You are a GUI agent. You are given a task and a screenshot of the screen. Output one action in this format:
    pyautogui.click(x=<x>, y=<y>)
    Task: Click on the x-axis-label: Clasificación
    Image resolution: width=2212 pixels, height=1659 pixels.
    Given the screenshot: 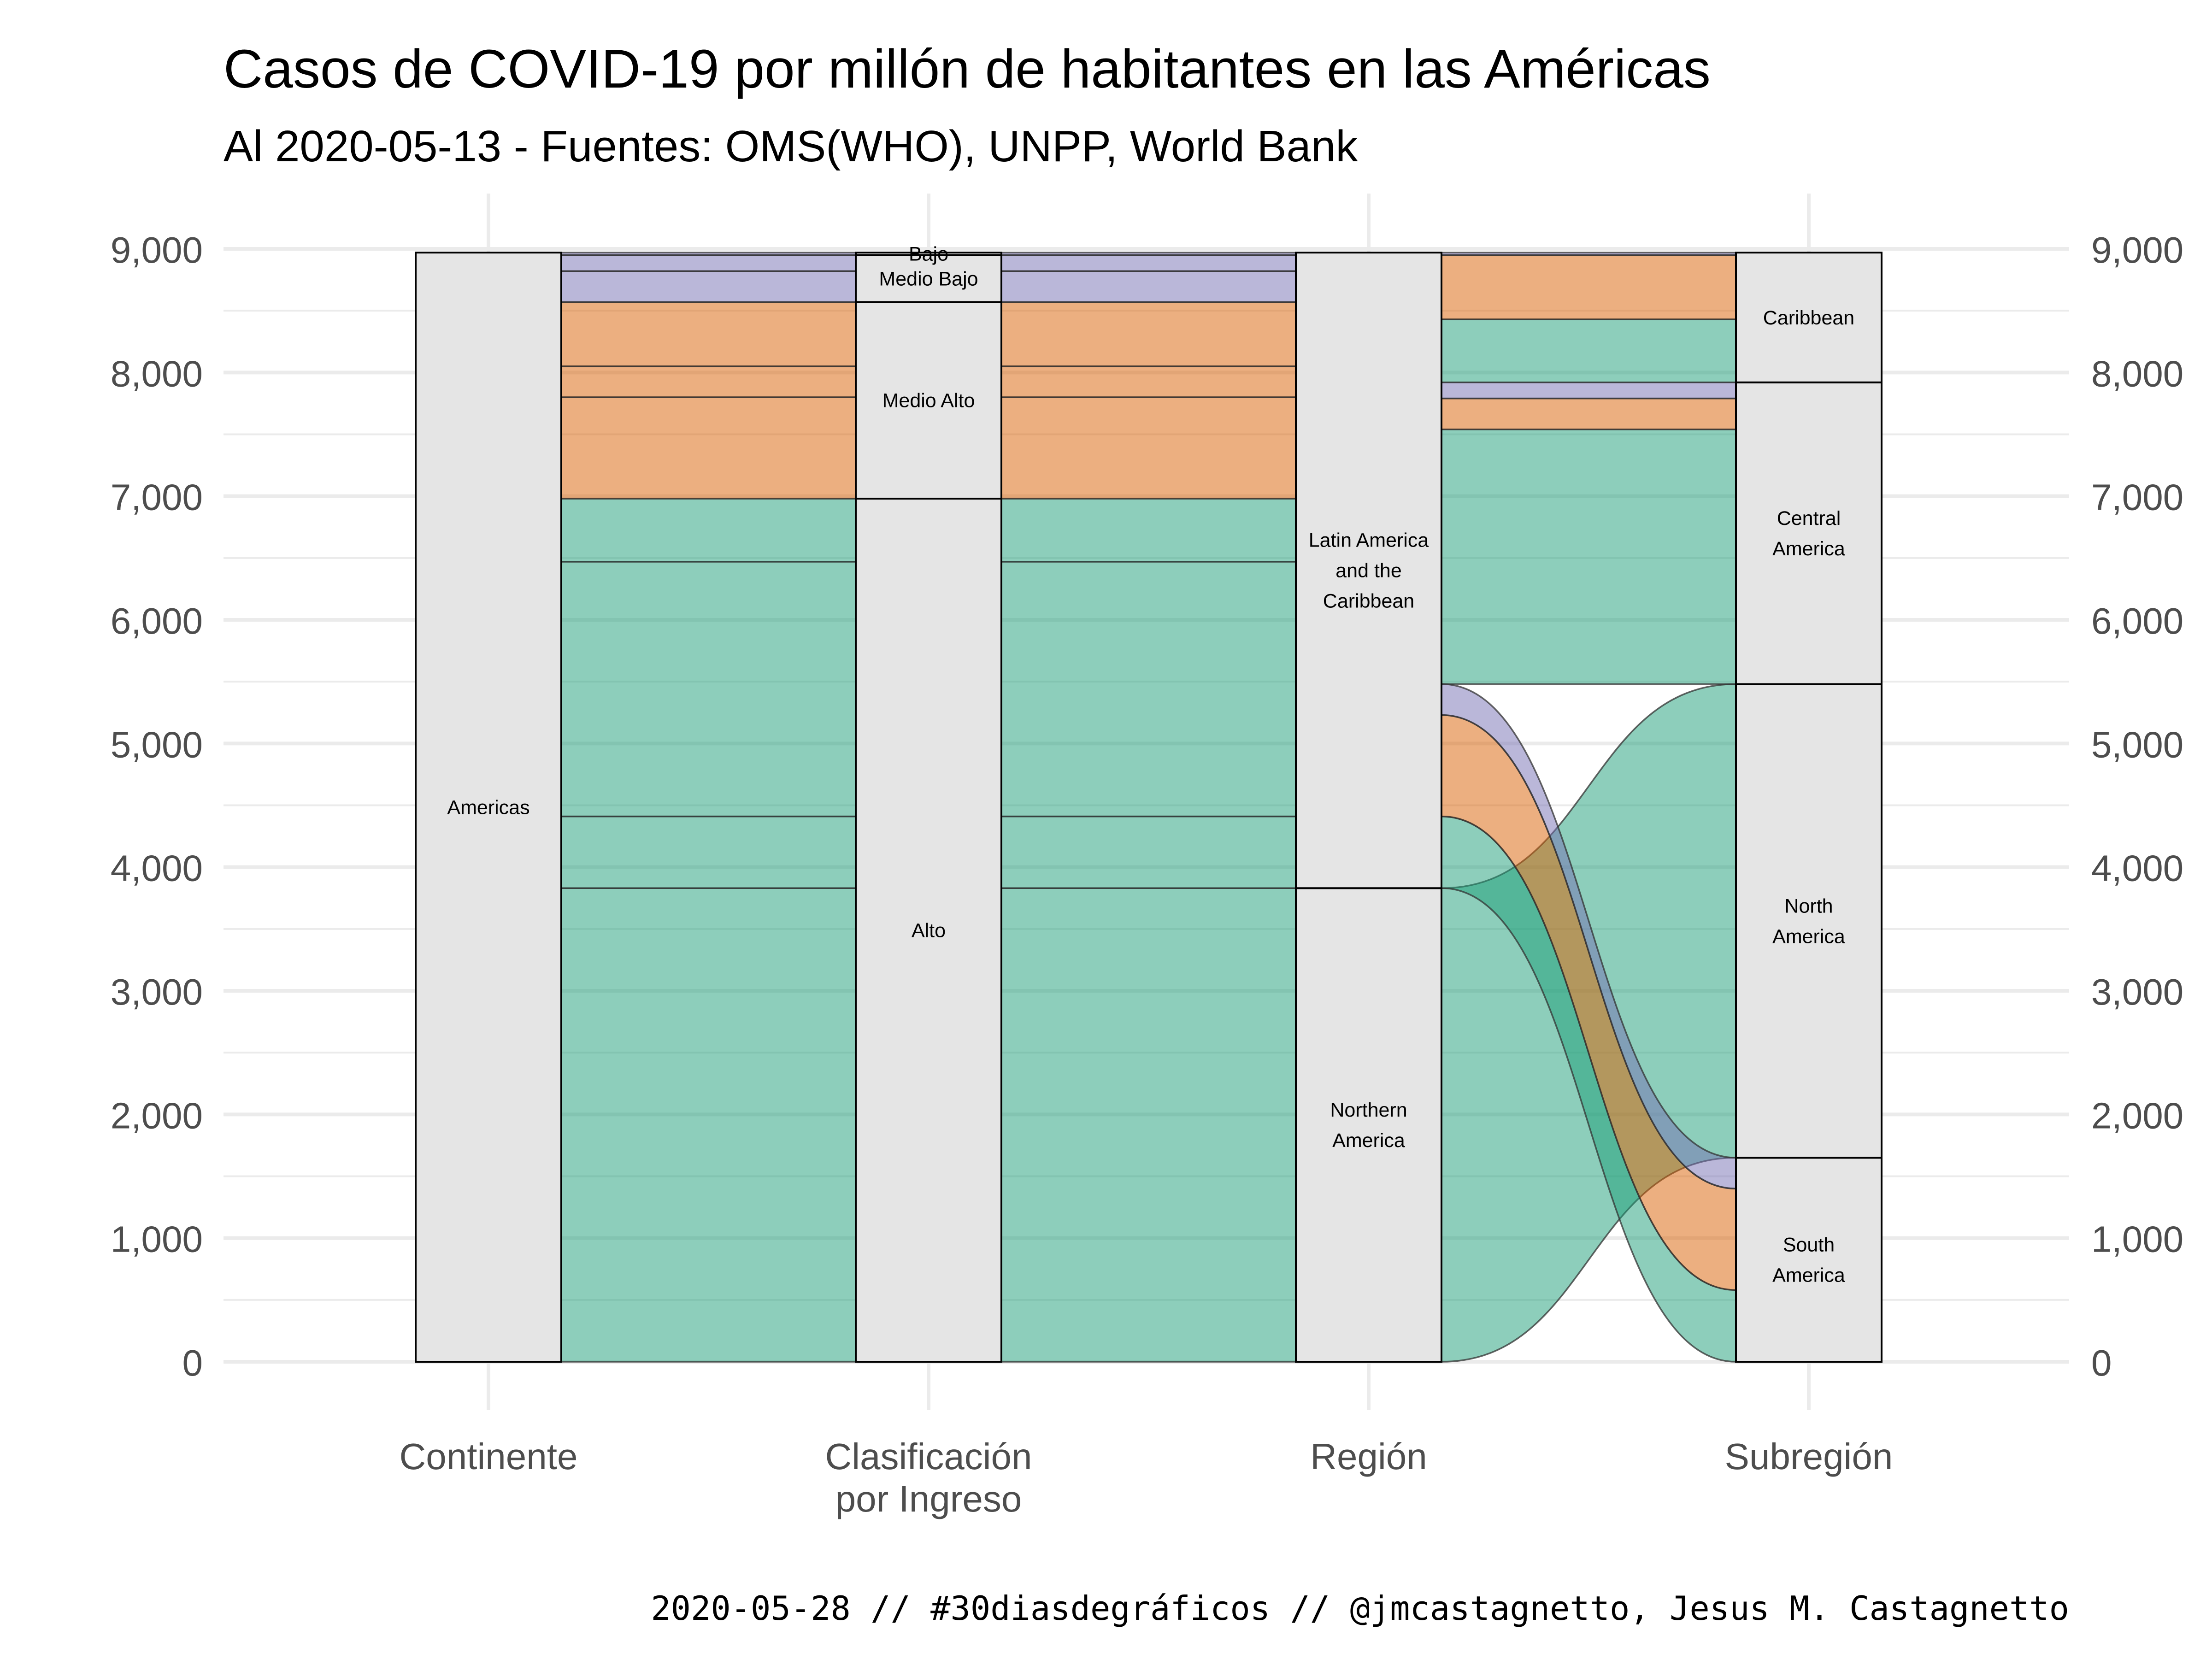 What is the action you would take?
    pyautogui.click(x=928, y=1456)
    